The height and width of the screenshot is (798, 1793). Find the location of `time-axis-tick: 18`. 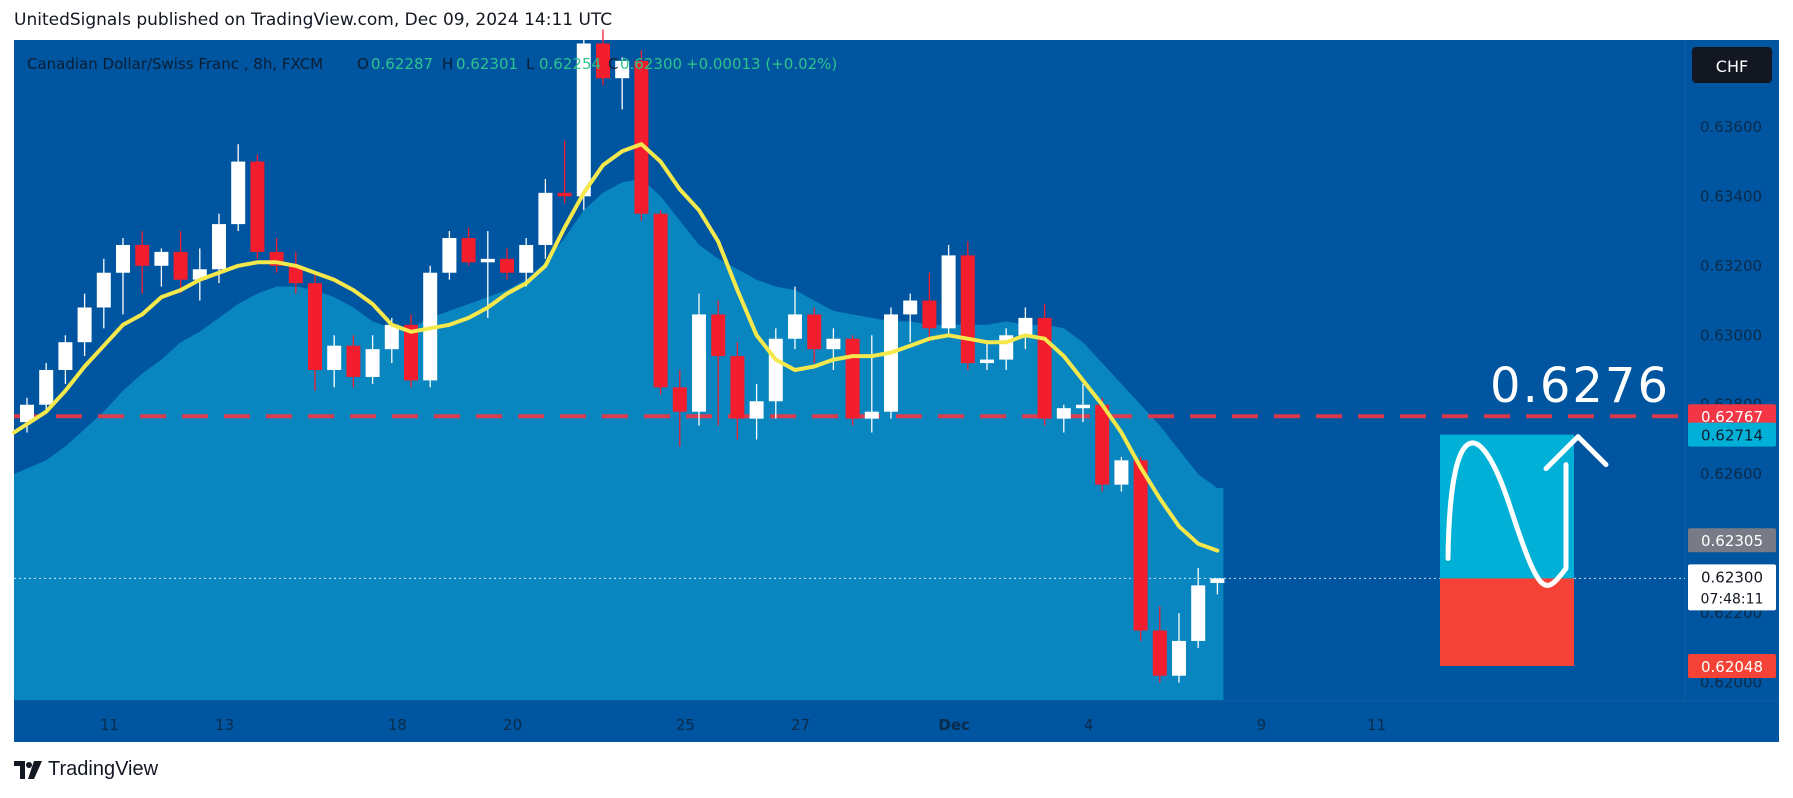

time-axis-tick: 18 is located at coordinates (397, 725).